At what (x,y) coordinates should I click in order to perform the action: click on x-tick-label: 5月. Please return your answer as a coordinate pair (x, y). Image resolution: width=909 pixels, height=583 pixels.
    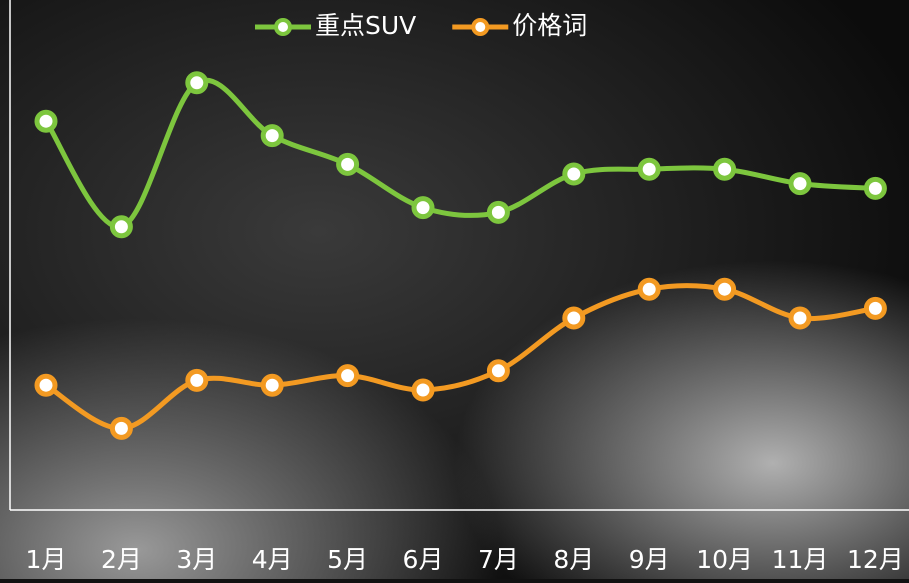
    Looking at the image, I should click on (347, 559).